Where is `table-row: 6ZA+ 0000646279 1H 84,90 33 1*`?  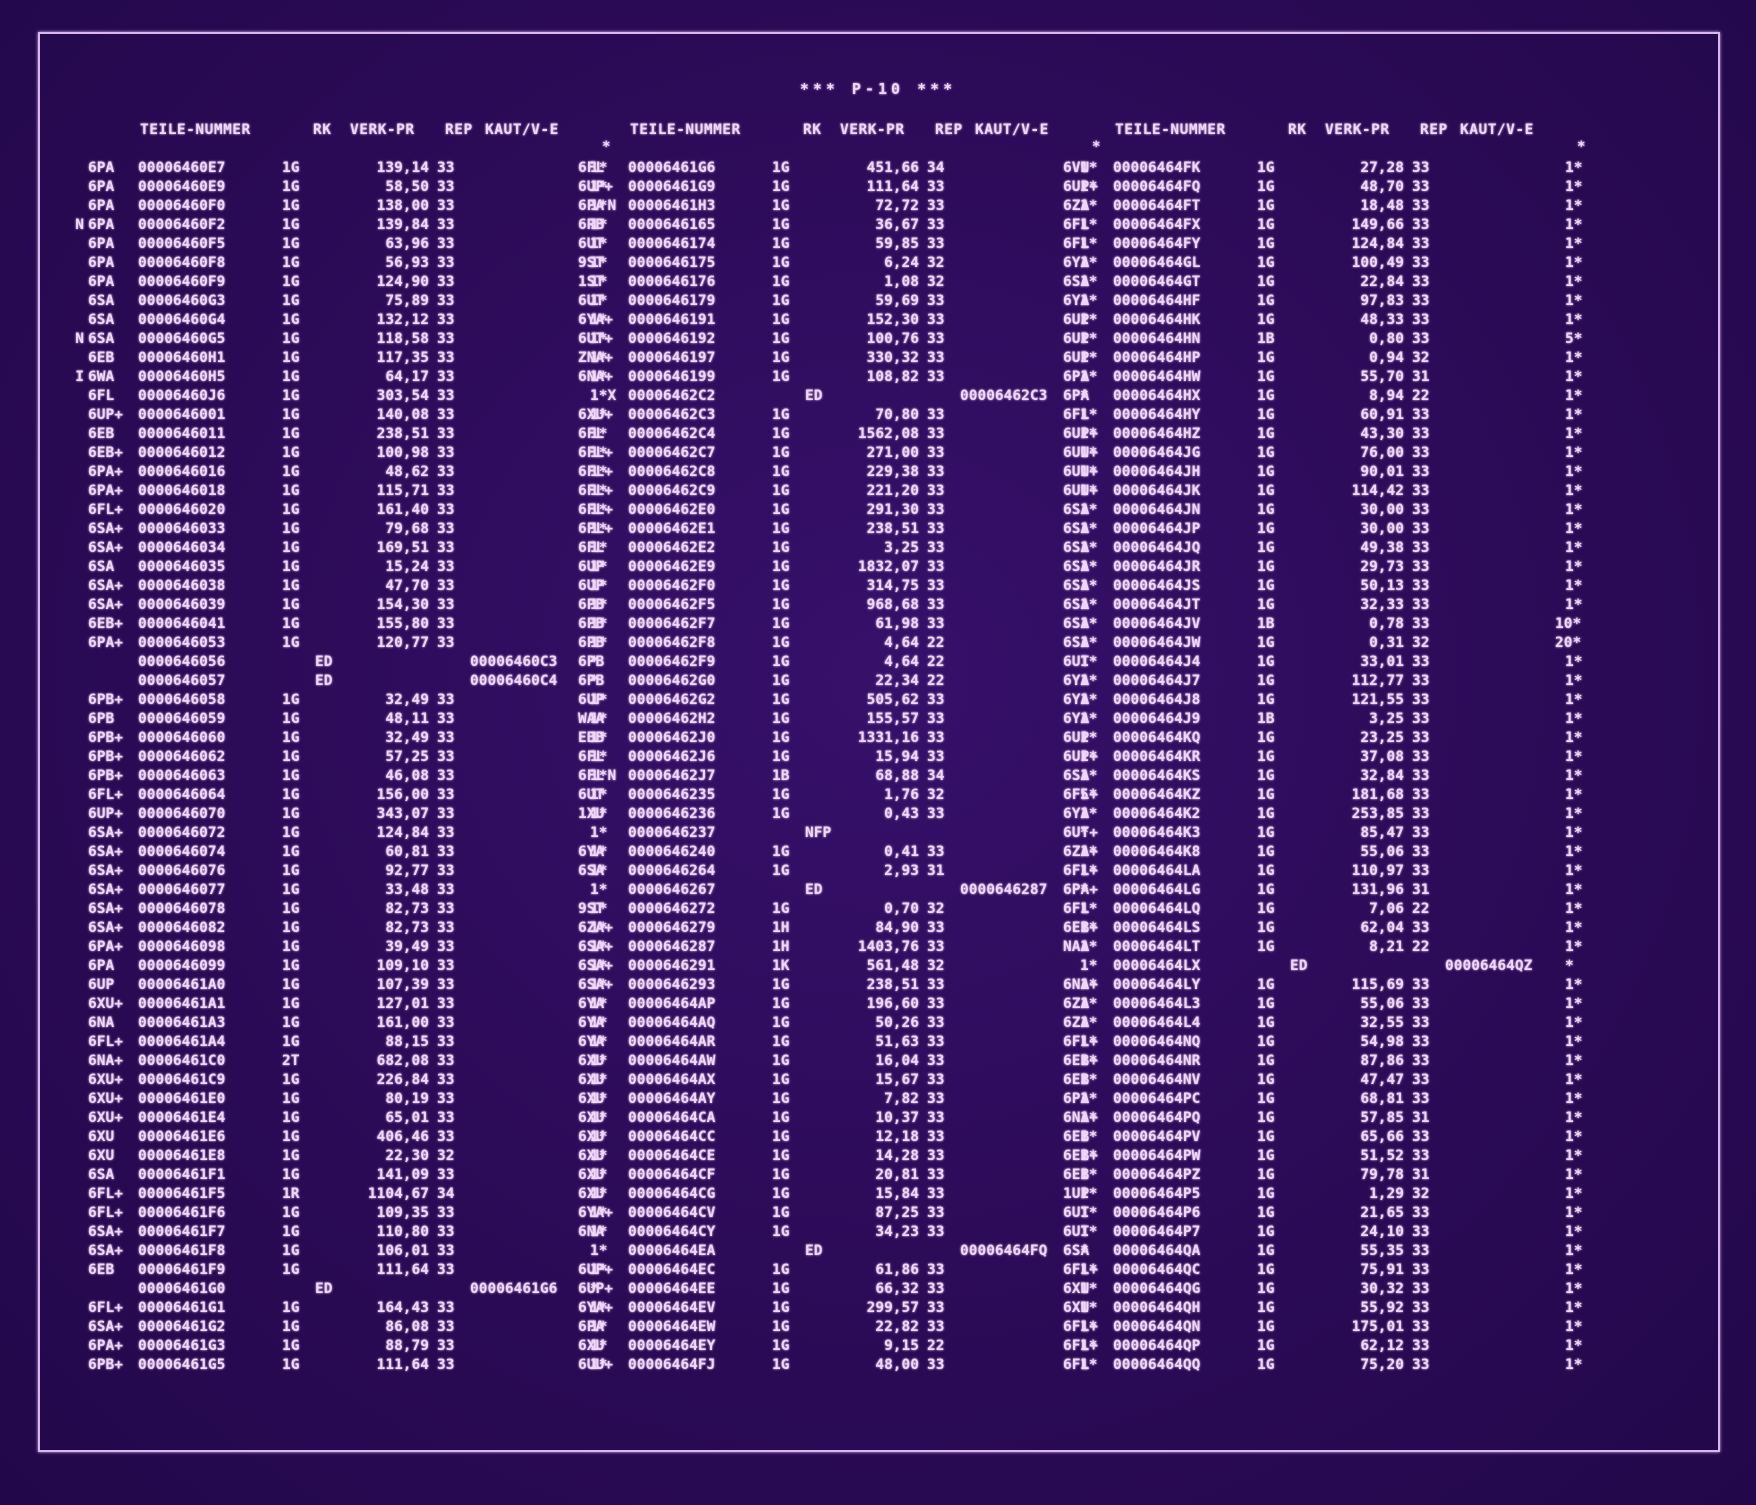 table-row: 6ZA+ 0000646279 1H 84,90 33 1* is located at coordinates (830, 928).